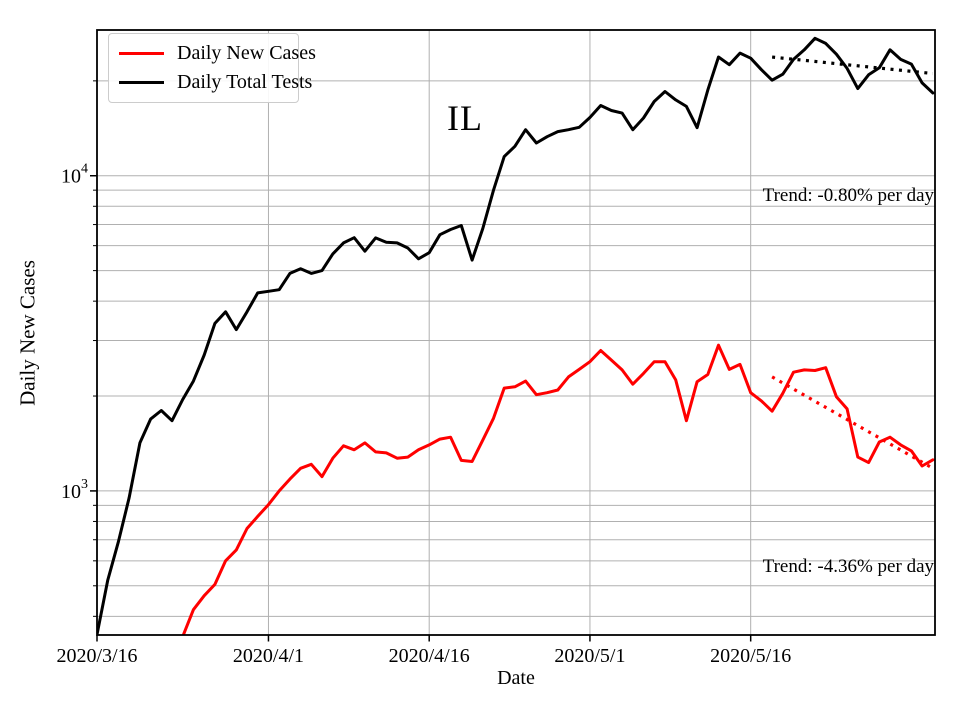  I want to click on legend-item-daily-total-tests: Daily Total Tests, so click(215, 82).